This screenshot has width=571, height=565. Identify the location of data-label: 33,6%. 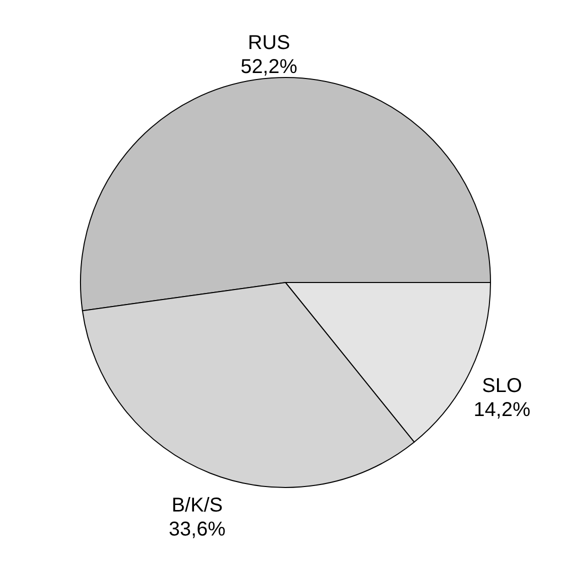
(197, 529).